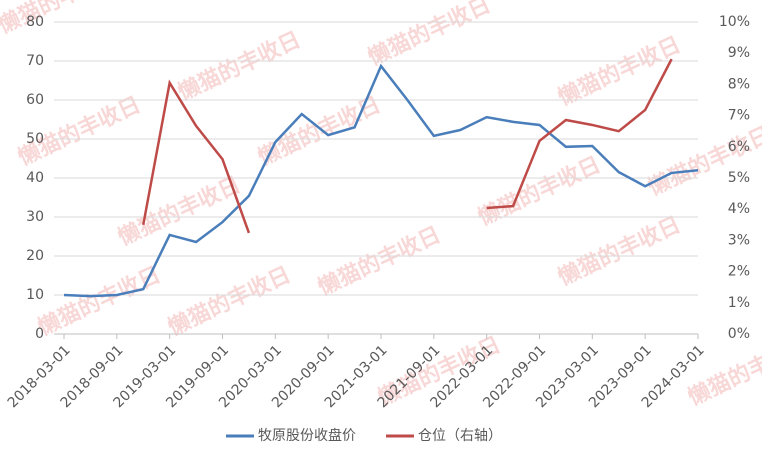 The image size is (762, 455). What do you see at coordinates (35, 217) in the screenshot?
I see `y-tick-label: 30` at bounding box center [35, 217].